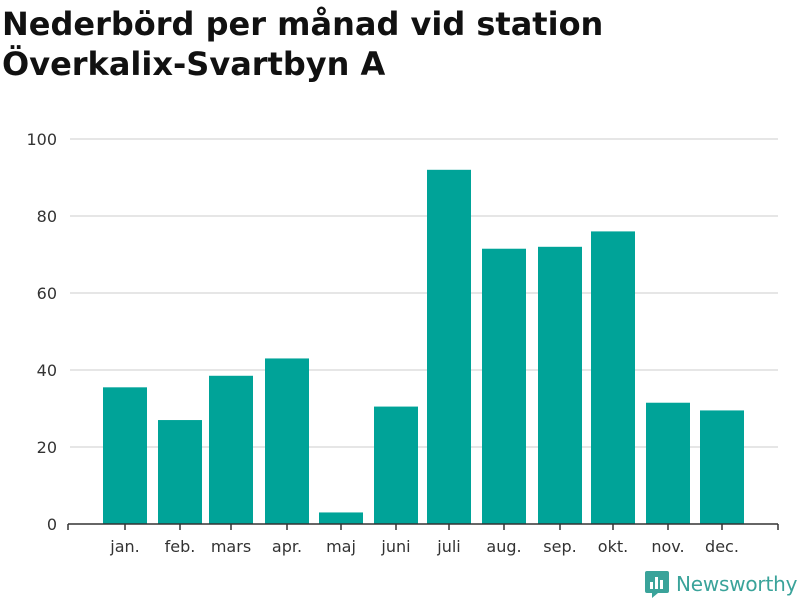  Describe the element at coordinates (503, 546) in the screenshot. I see `x-tick-label: aug.` at that location.